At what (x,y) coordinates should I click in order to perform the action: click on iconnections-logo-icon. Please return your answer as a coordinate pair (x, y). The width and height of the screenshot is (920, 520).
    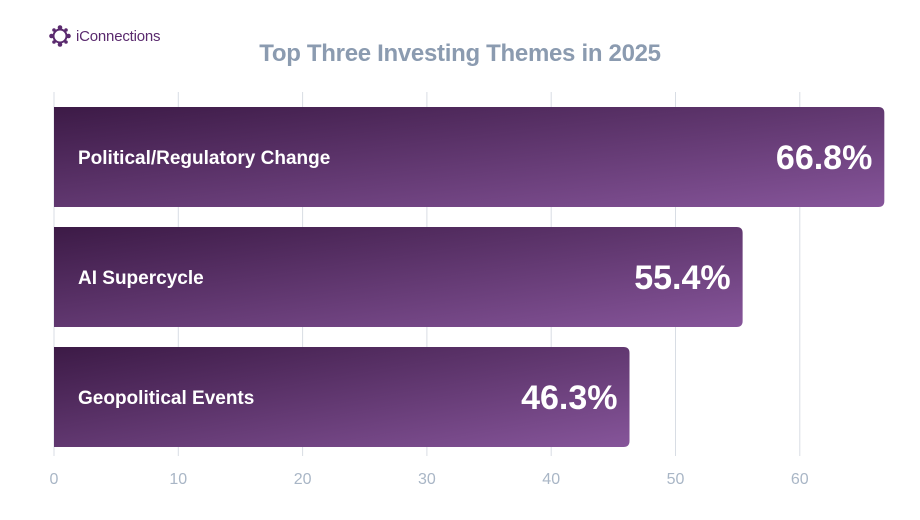
    Looking at the image, I should click on (60, 36).